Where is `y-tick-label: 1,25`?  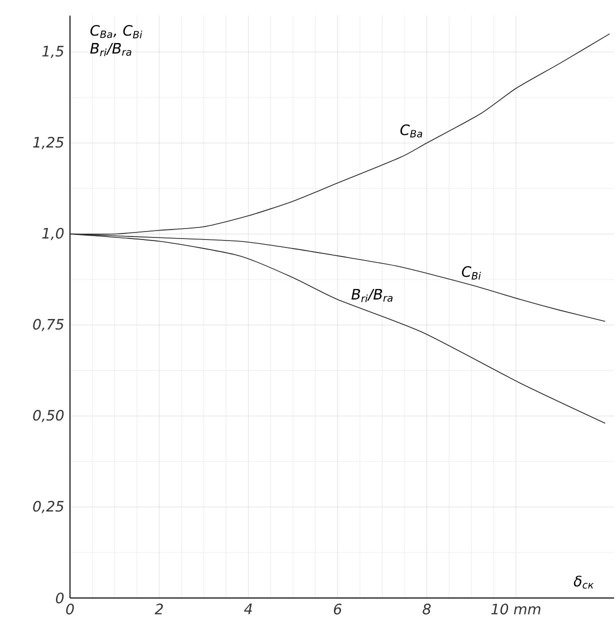 y-tick-label: 1,25 is located at coordinates (48, 143).